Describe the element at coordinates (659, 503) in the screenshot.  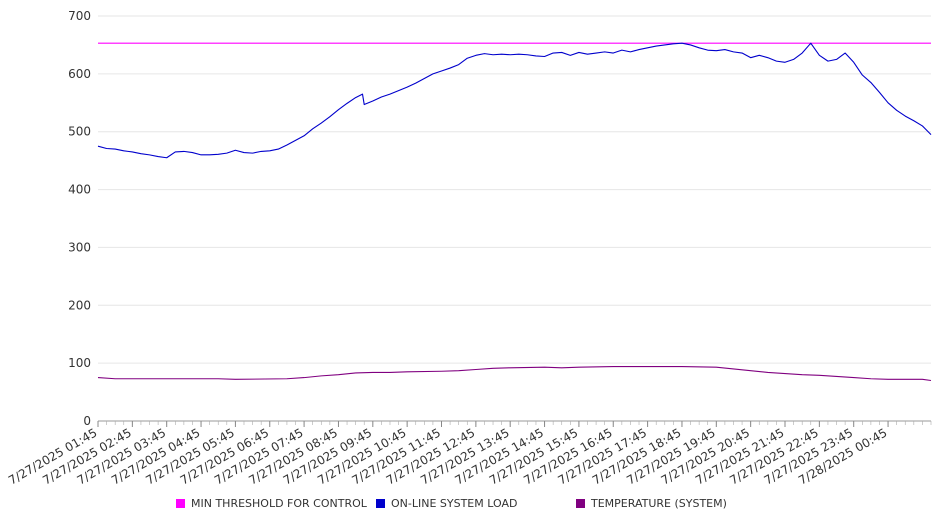
I see `legend-label: TEMPERATURE (SYSTEM)` at that location.